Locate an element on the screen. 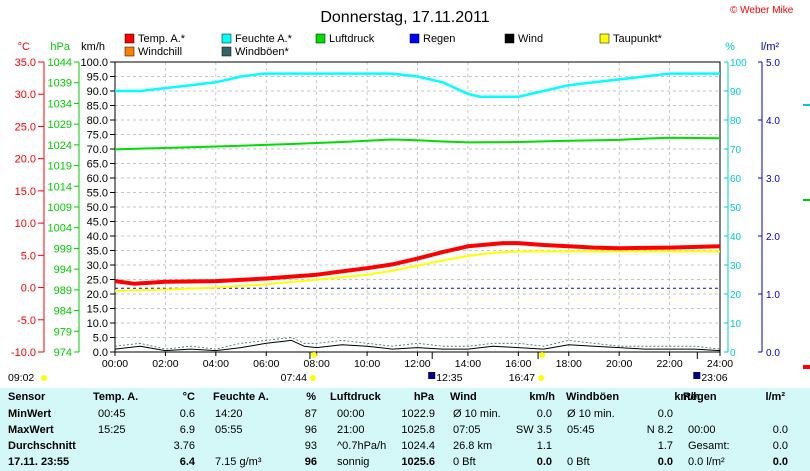  humidity-tick-label: 100 is located at coordinates (738, 63).